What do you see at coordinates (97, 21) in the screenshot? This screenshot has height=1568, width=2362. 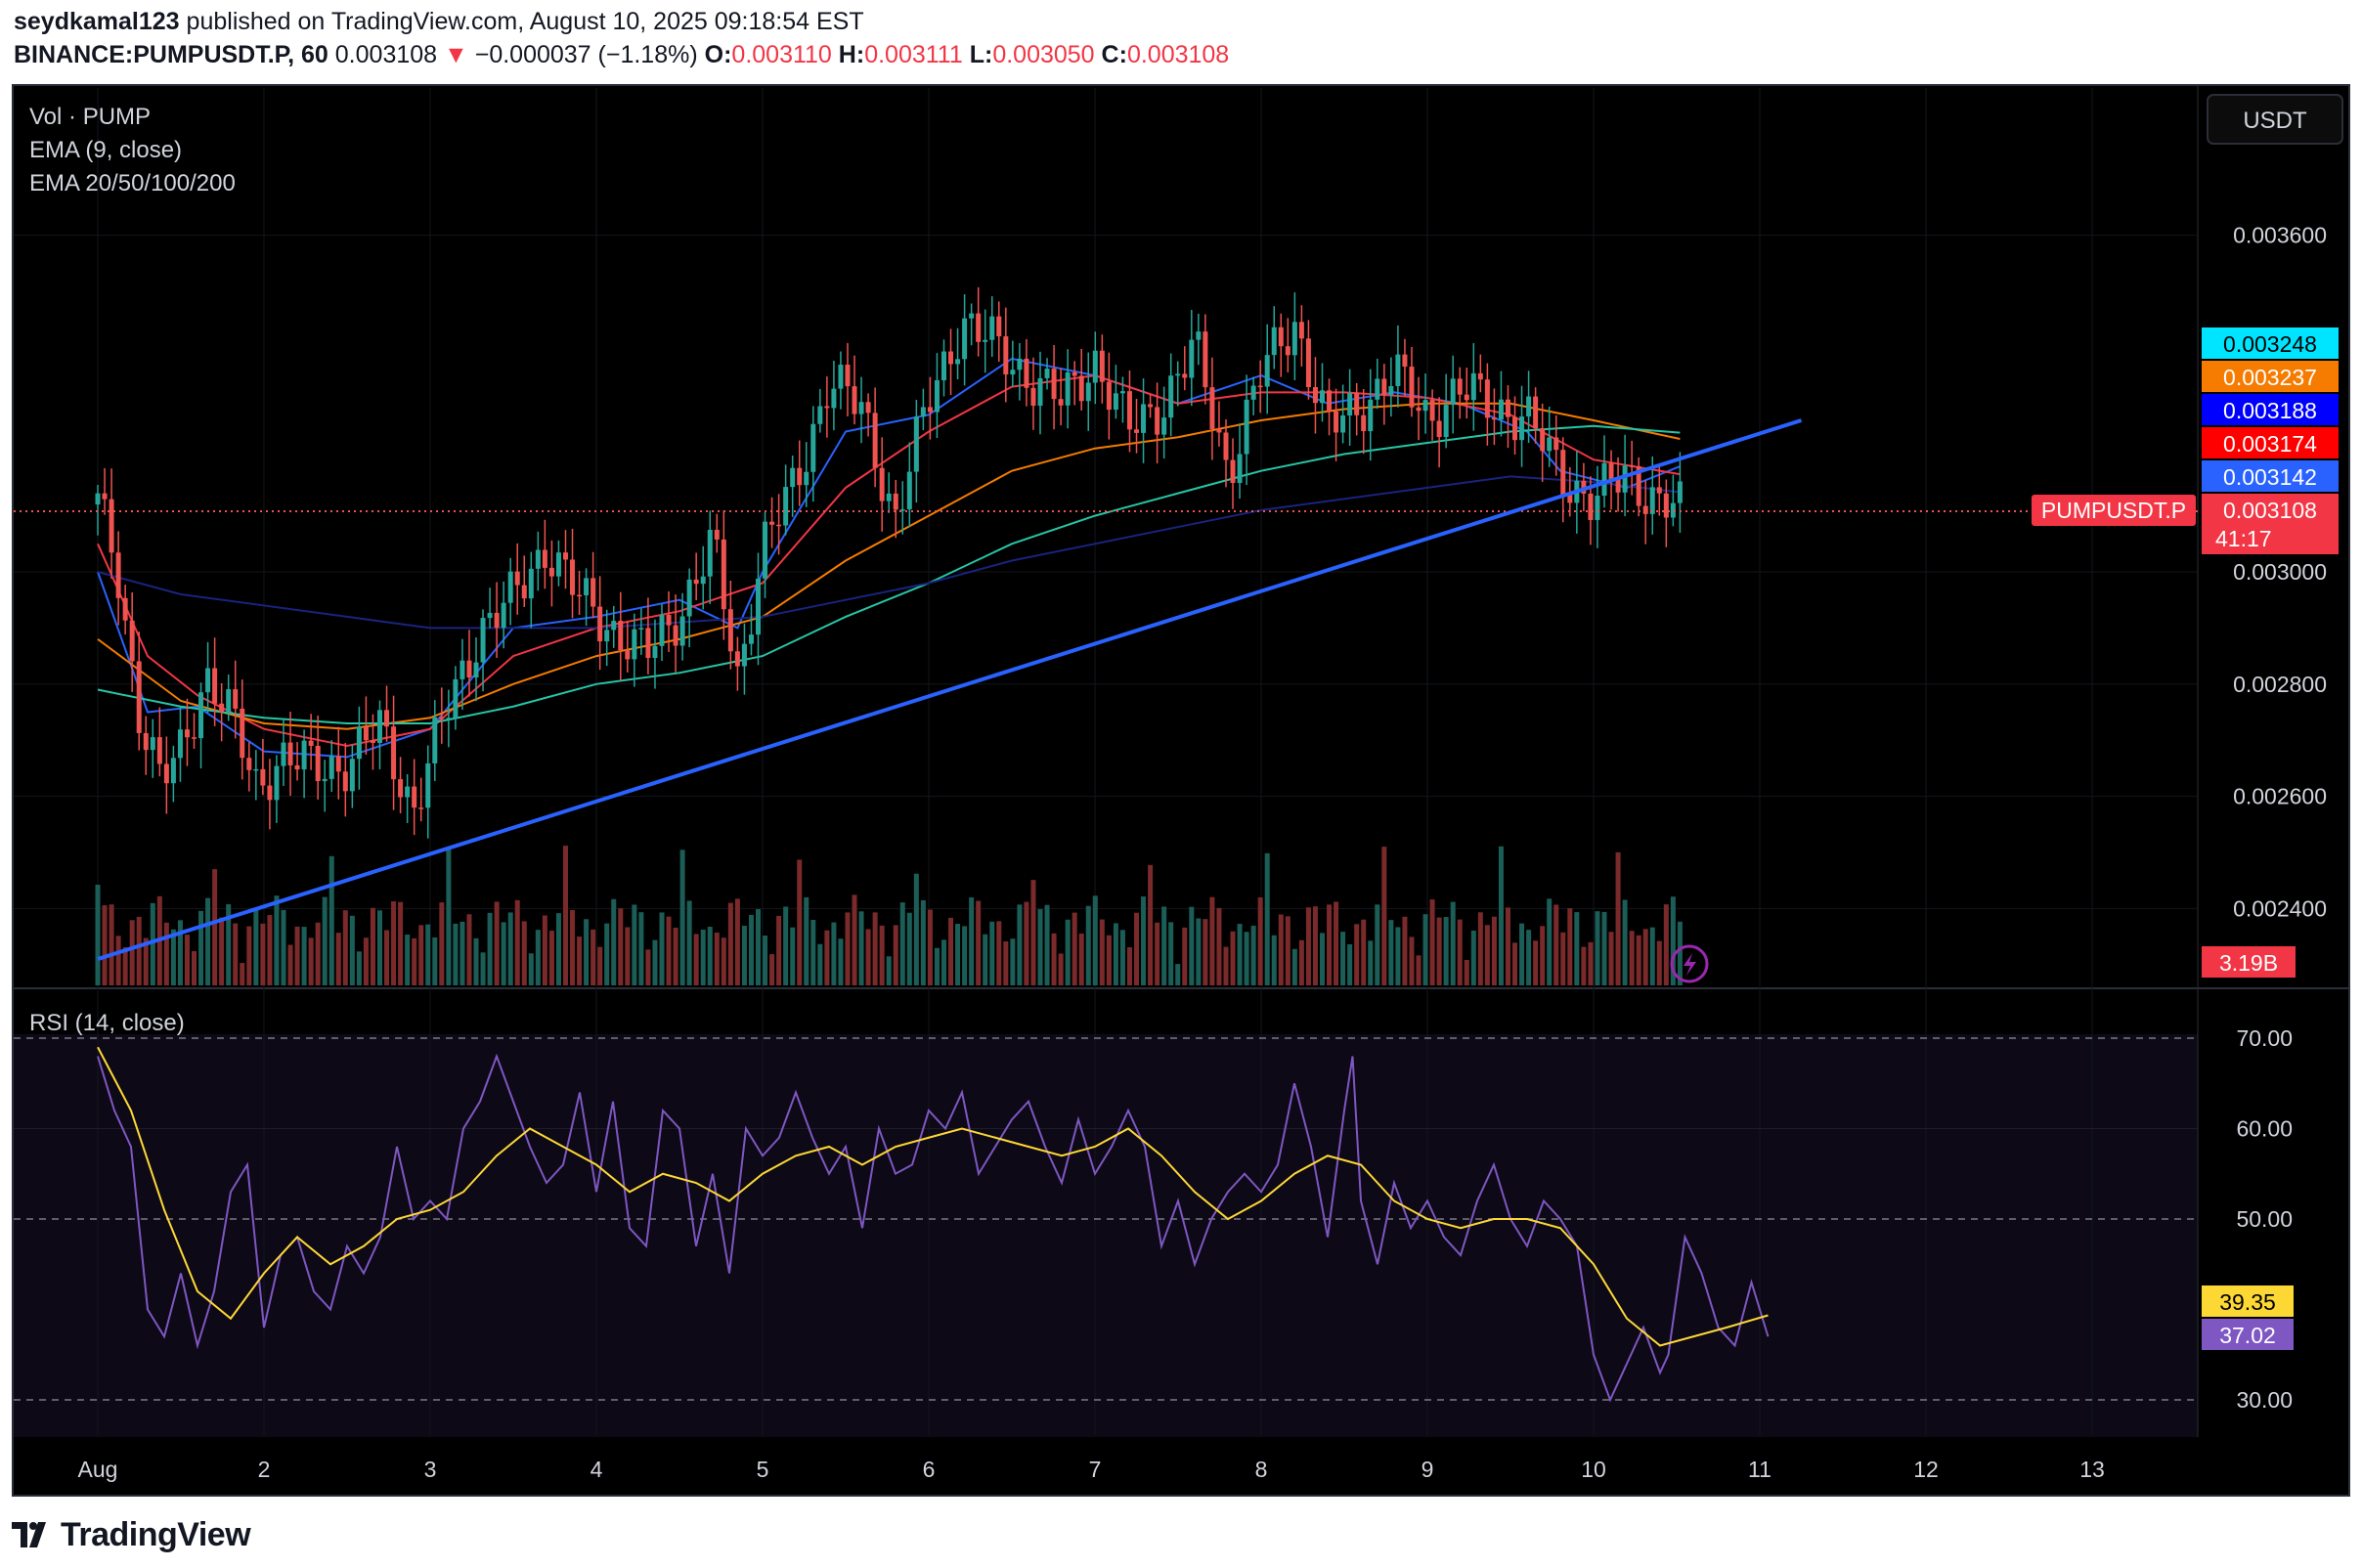 I see `author-name: seydkamal123` at bounding box center [97, 21].